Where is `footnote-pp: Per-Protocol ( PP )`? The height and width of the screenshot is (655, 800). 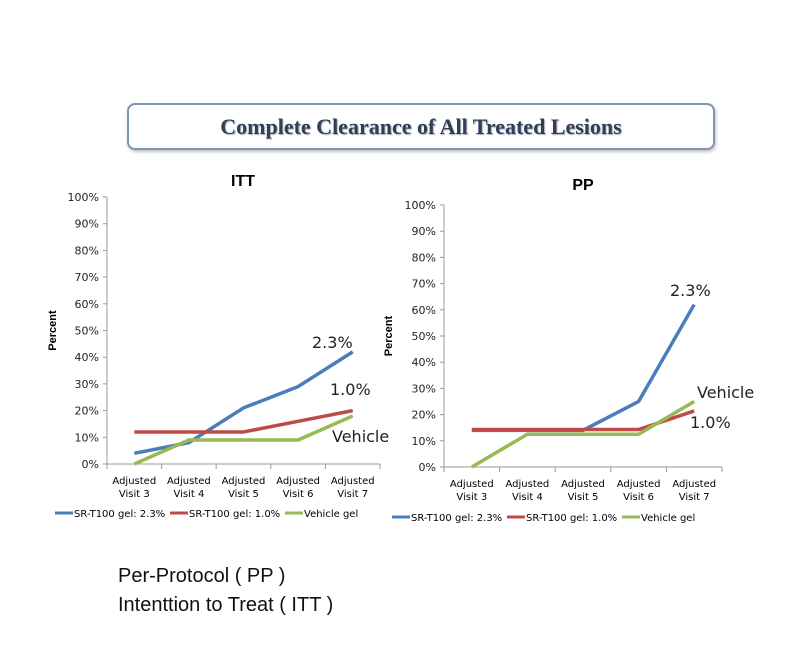 footnote-pp: Per-Protocol ( PP ) is located at coordinates (202, 576).